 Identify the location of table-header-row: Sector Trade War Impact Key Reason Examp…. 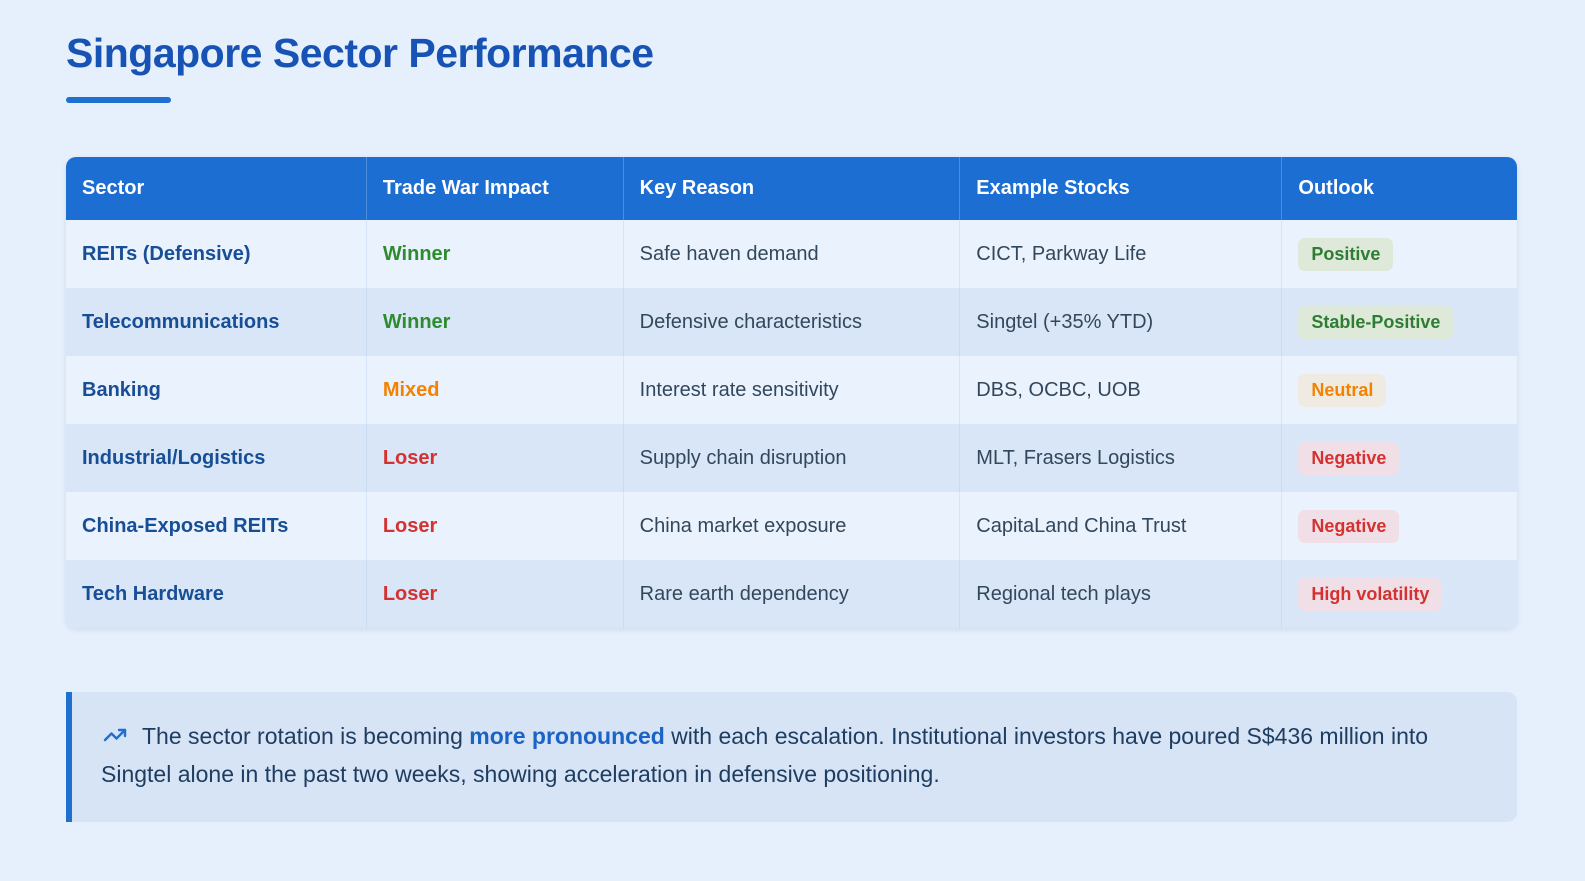
(791, 188).